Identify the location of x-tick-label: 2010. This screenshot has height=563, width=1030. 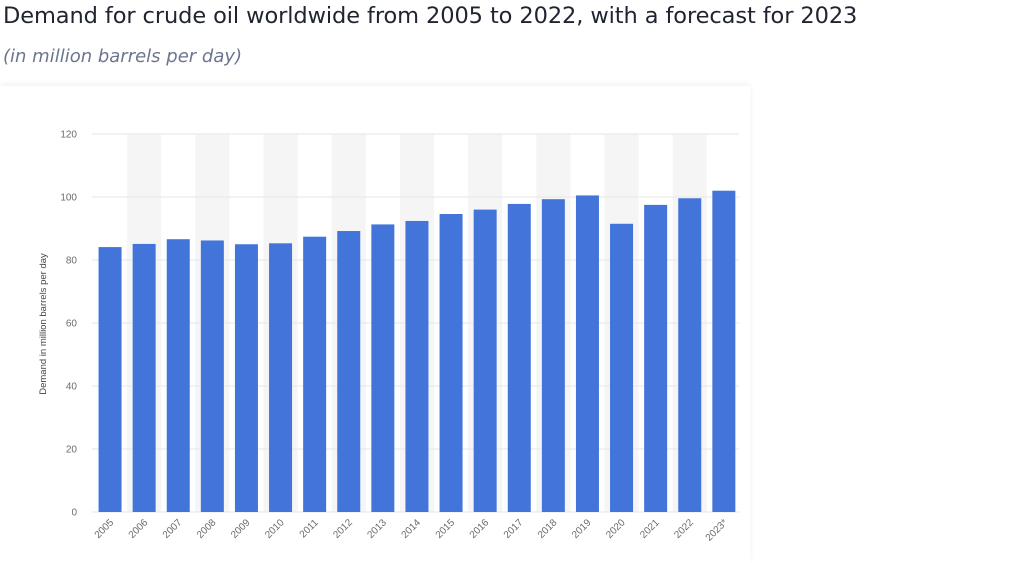
(275, 529).